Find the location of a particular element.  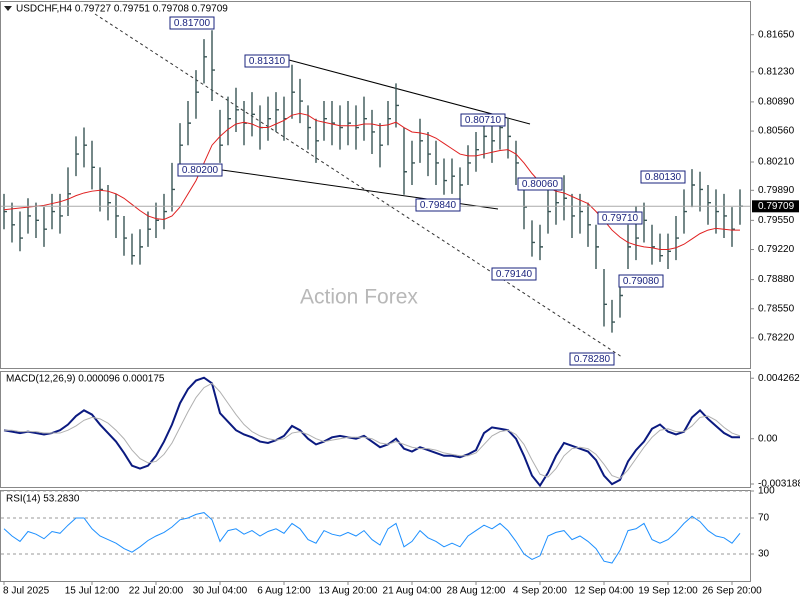

x-tick-label: 13 Aug 20:00 is located at coordinates (348, 591).